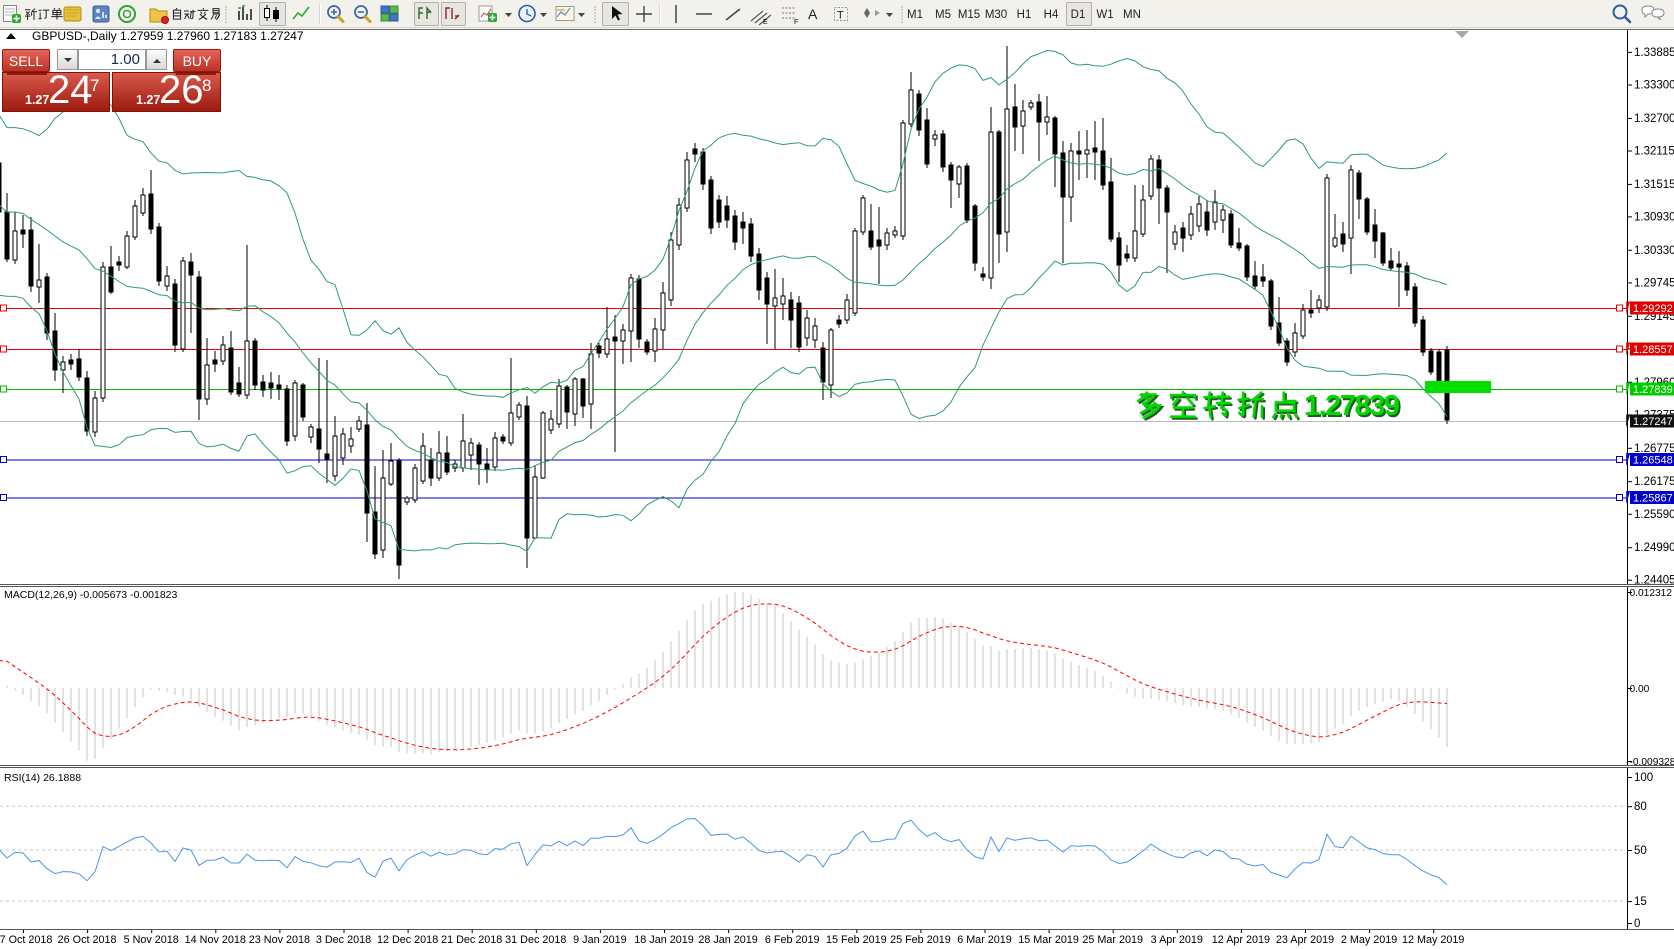  I want to click on svg-text: 17 Oct 2018, so click(26, 940).